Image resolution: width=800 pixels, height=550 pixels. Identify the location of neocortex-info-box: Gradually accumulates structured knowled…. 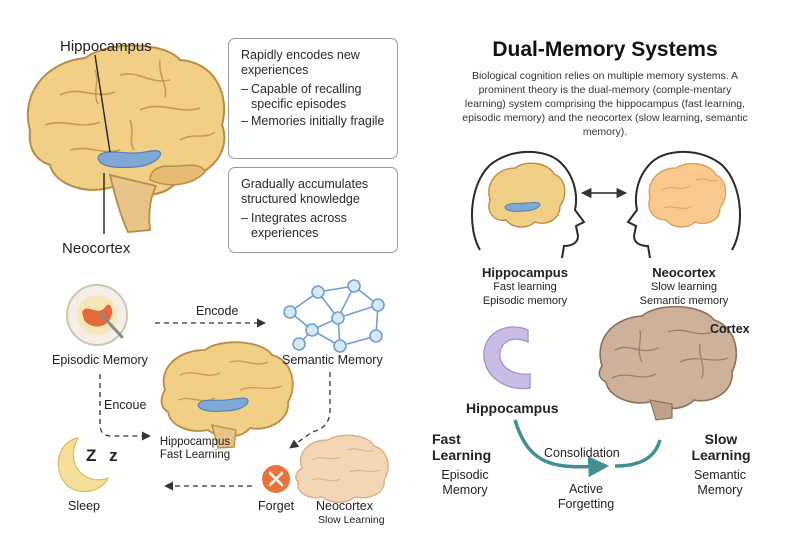
(313, 210).